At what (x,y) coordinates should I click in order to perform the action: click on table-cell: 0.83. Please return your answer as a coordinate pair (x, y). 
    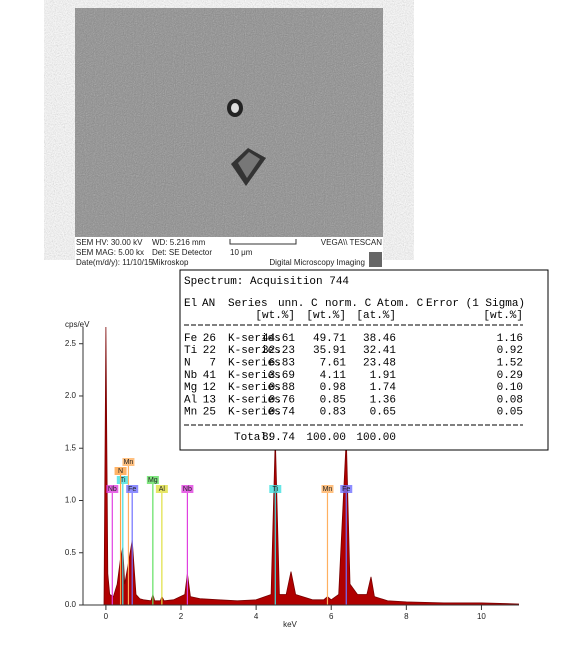
    Looking at the image, I should click on (333, 413).